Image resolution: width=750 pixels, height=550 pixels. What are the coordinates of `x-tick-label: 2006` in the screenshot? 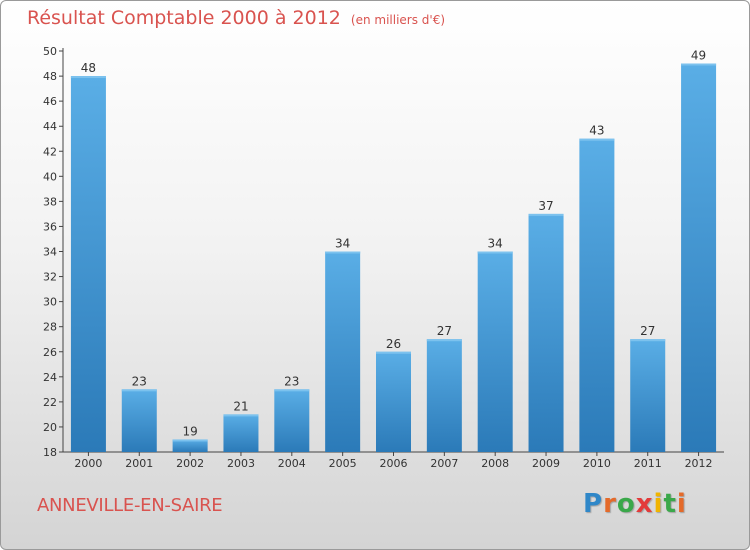 It's located at (394, 463).